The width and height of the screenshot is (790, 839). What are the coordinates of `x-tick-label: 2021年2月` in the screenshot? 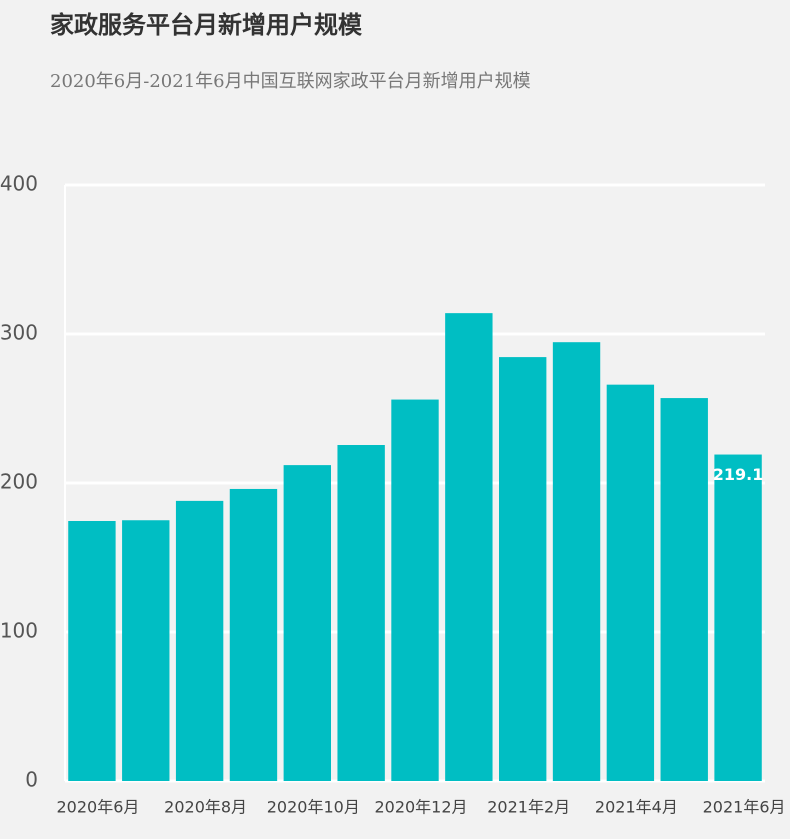 It's located at (528, 807).